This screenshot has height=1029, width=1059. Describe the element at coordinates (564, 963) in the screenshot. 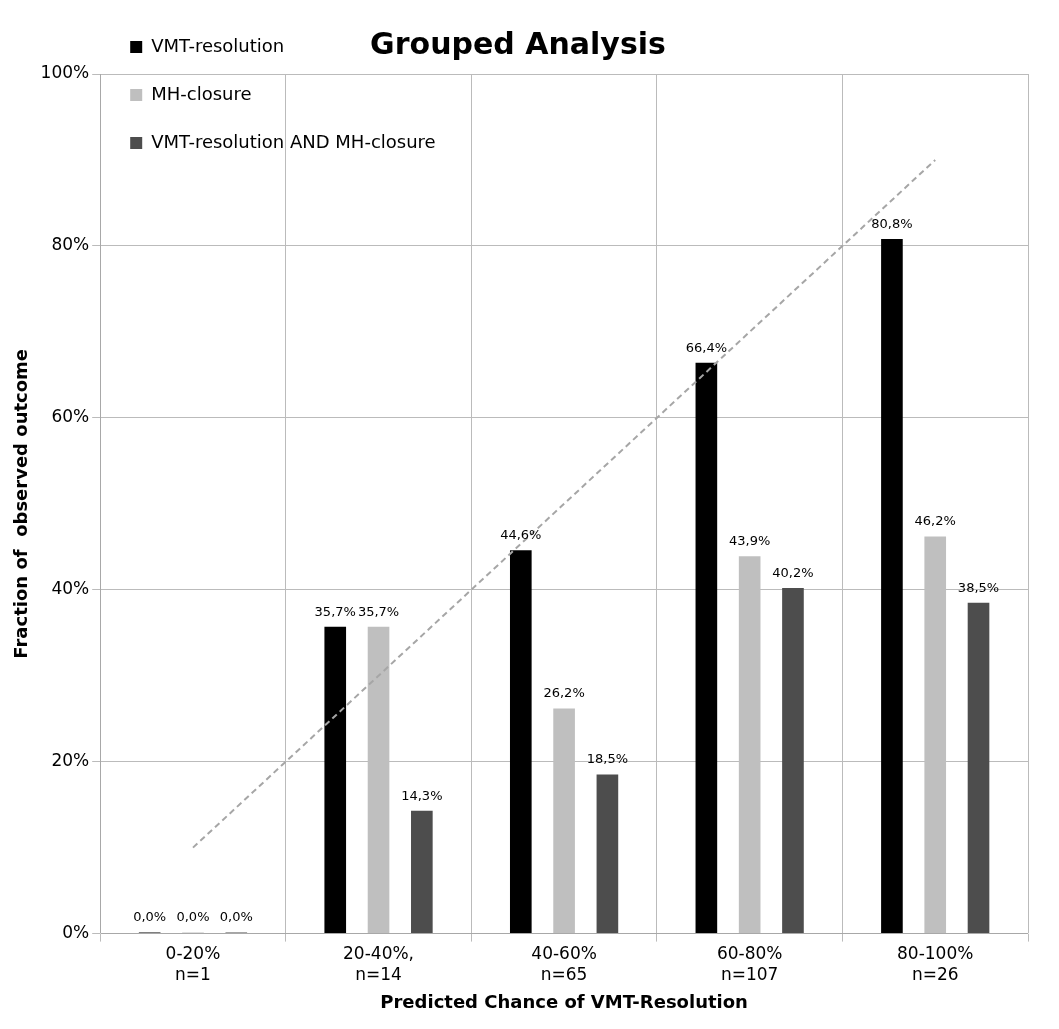

I see `x-tick-label: 40-60% n=65` at that location.